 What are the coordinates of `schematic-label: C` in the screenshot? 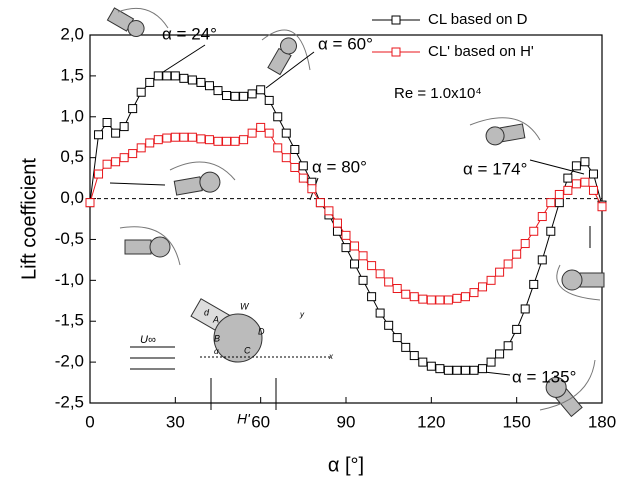 It's located at (247, 350).